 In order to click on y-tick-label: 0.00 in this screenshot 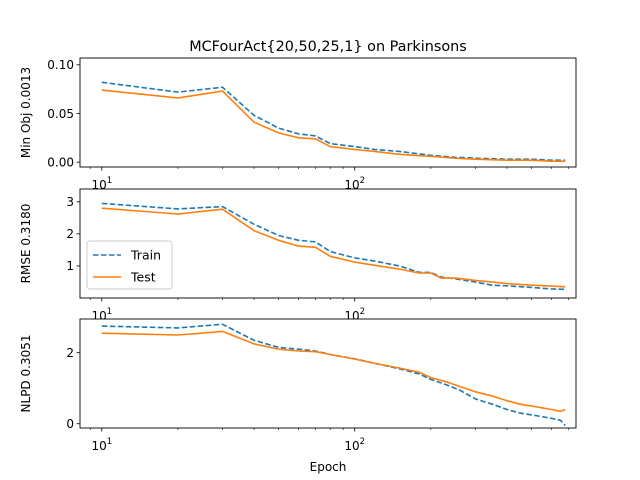, I will do `click(60, 162)`.